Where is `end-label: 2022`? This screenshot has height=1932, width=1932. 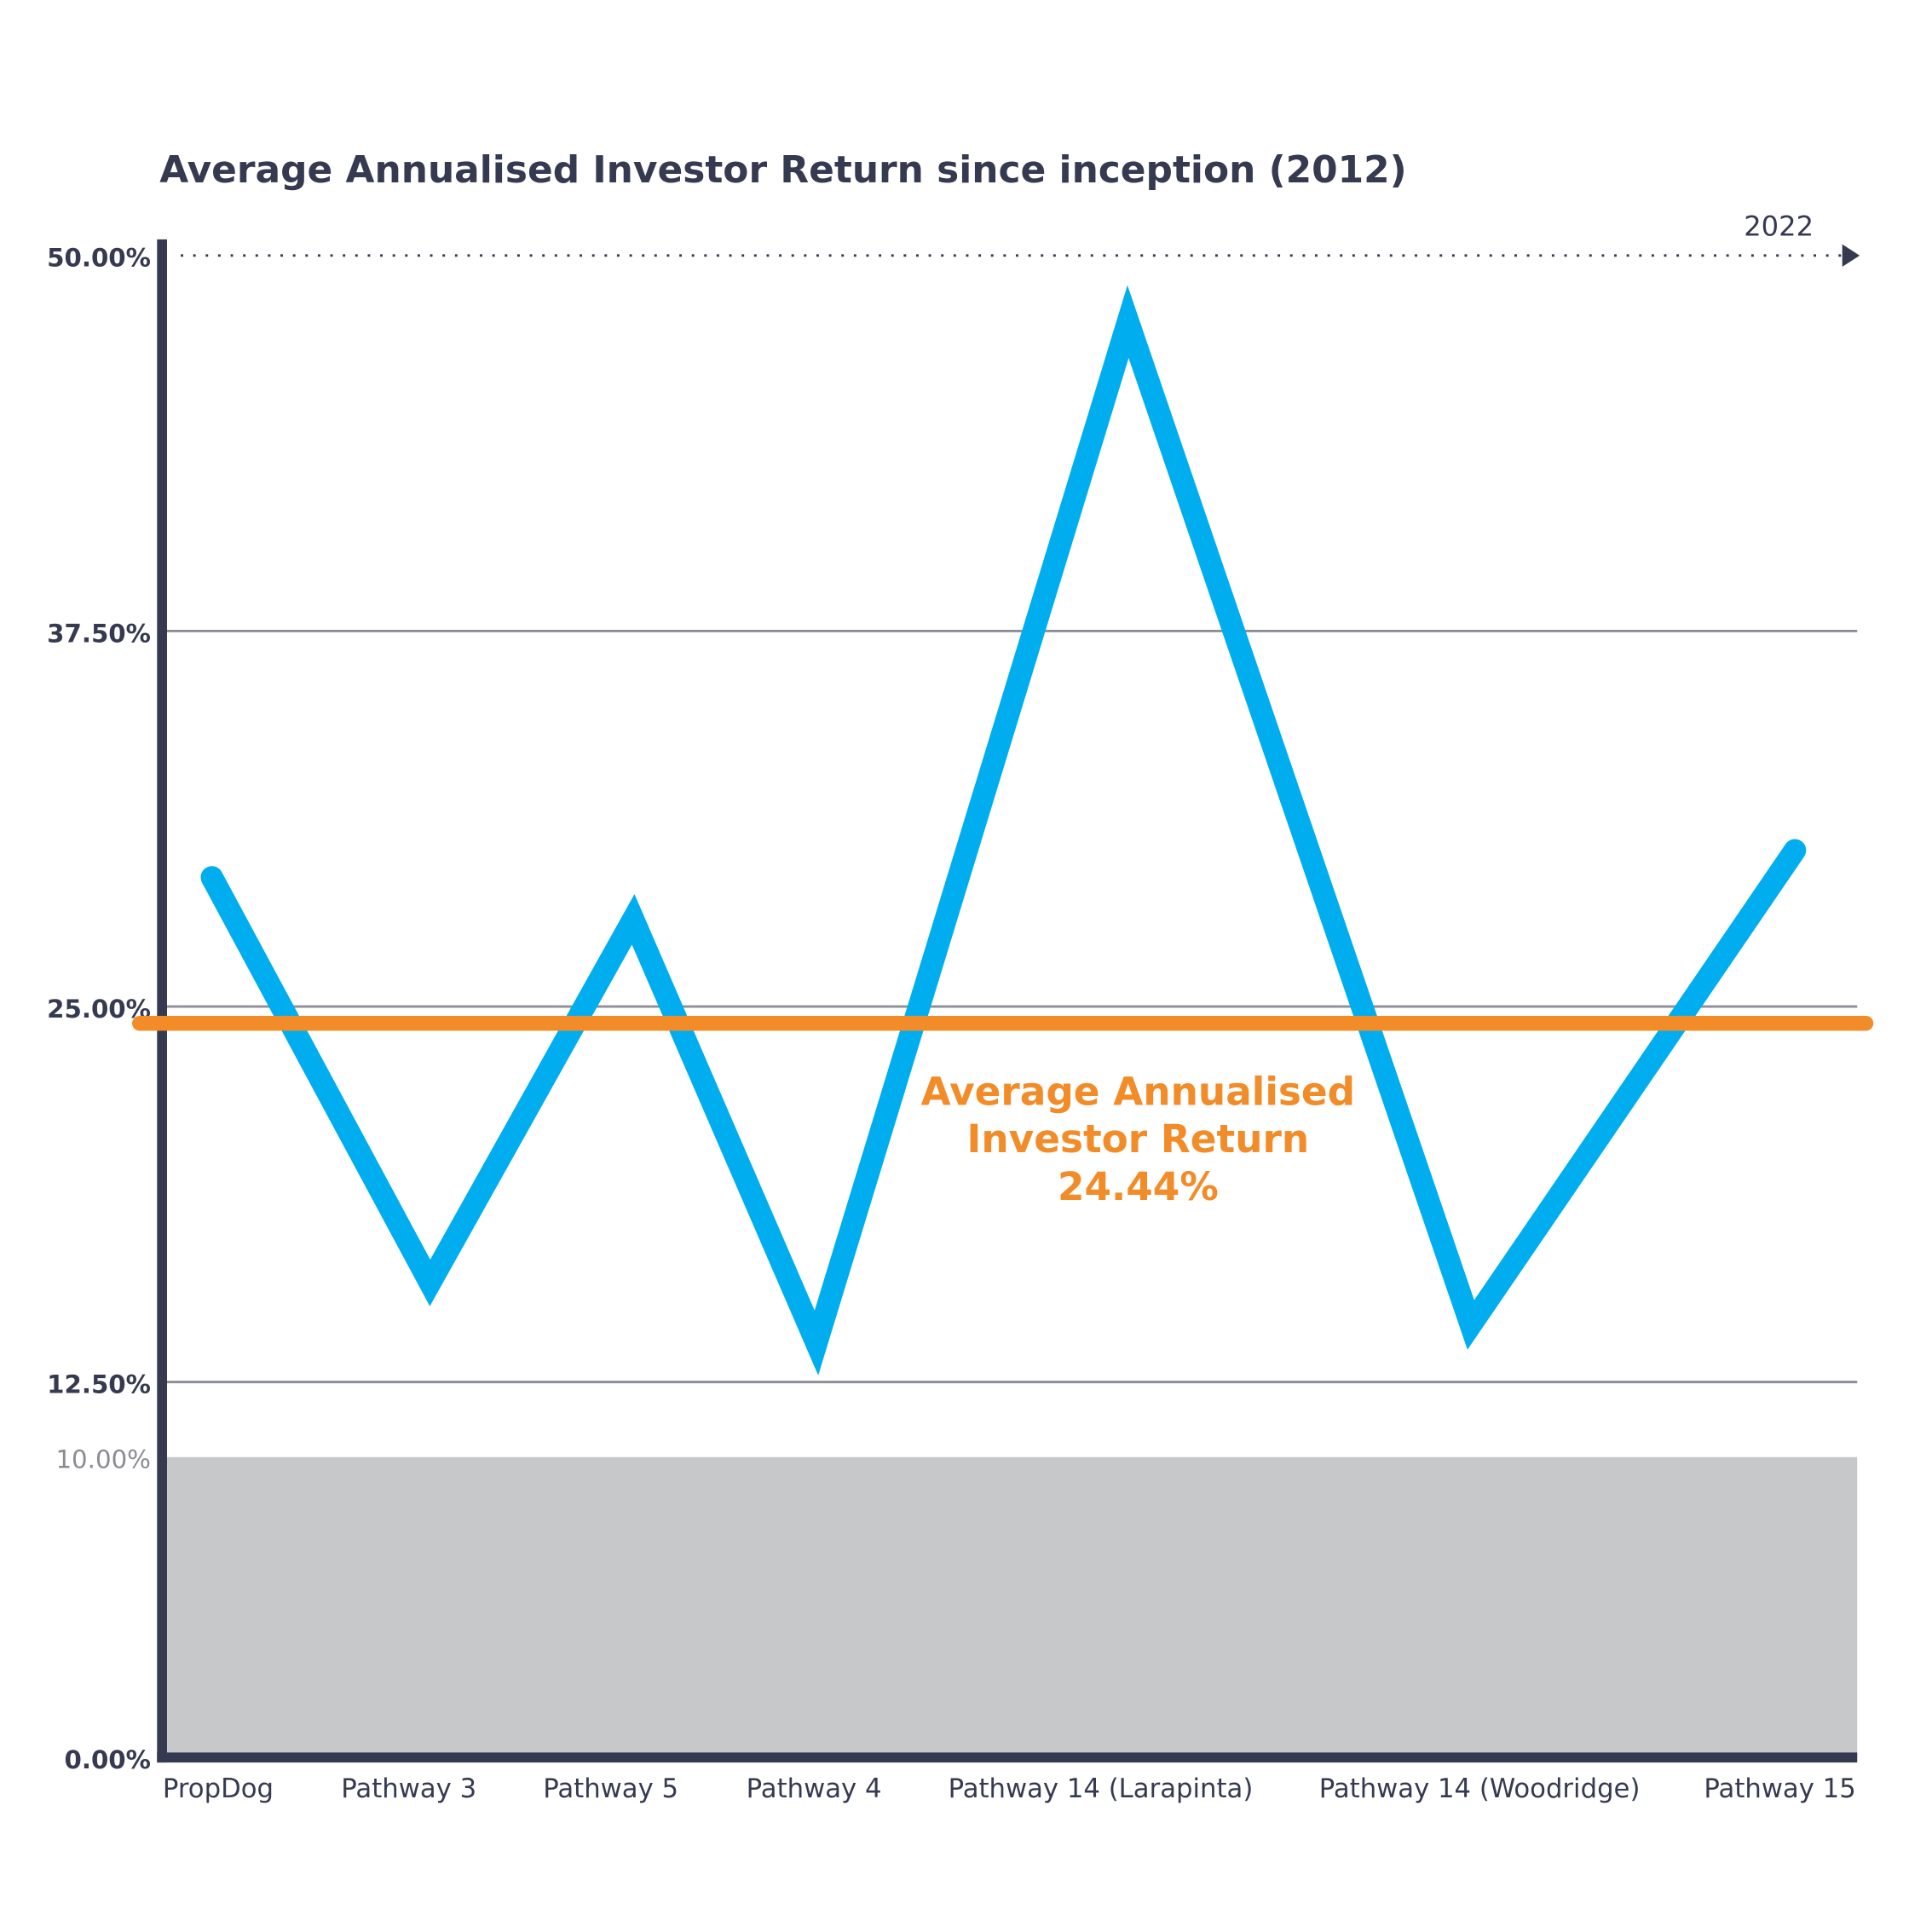
end-label: 2022 is located at coordinates (1779, 227).